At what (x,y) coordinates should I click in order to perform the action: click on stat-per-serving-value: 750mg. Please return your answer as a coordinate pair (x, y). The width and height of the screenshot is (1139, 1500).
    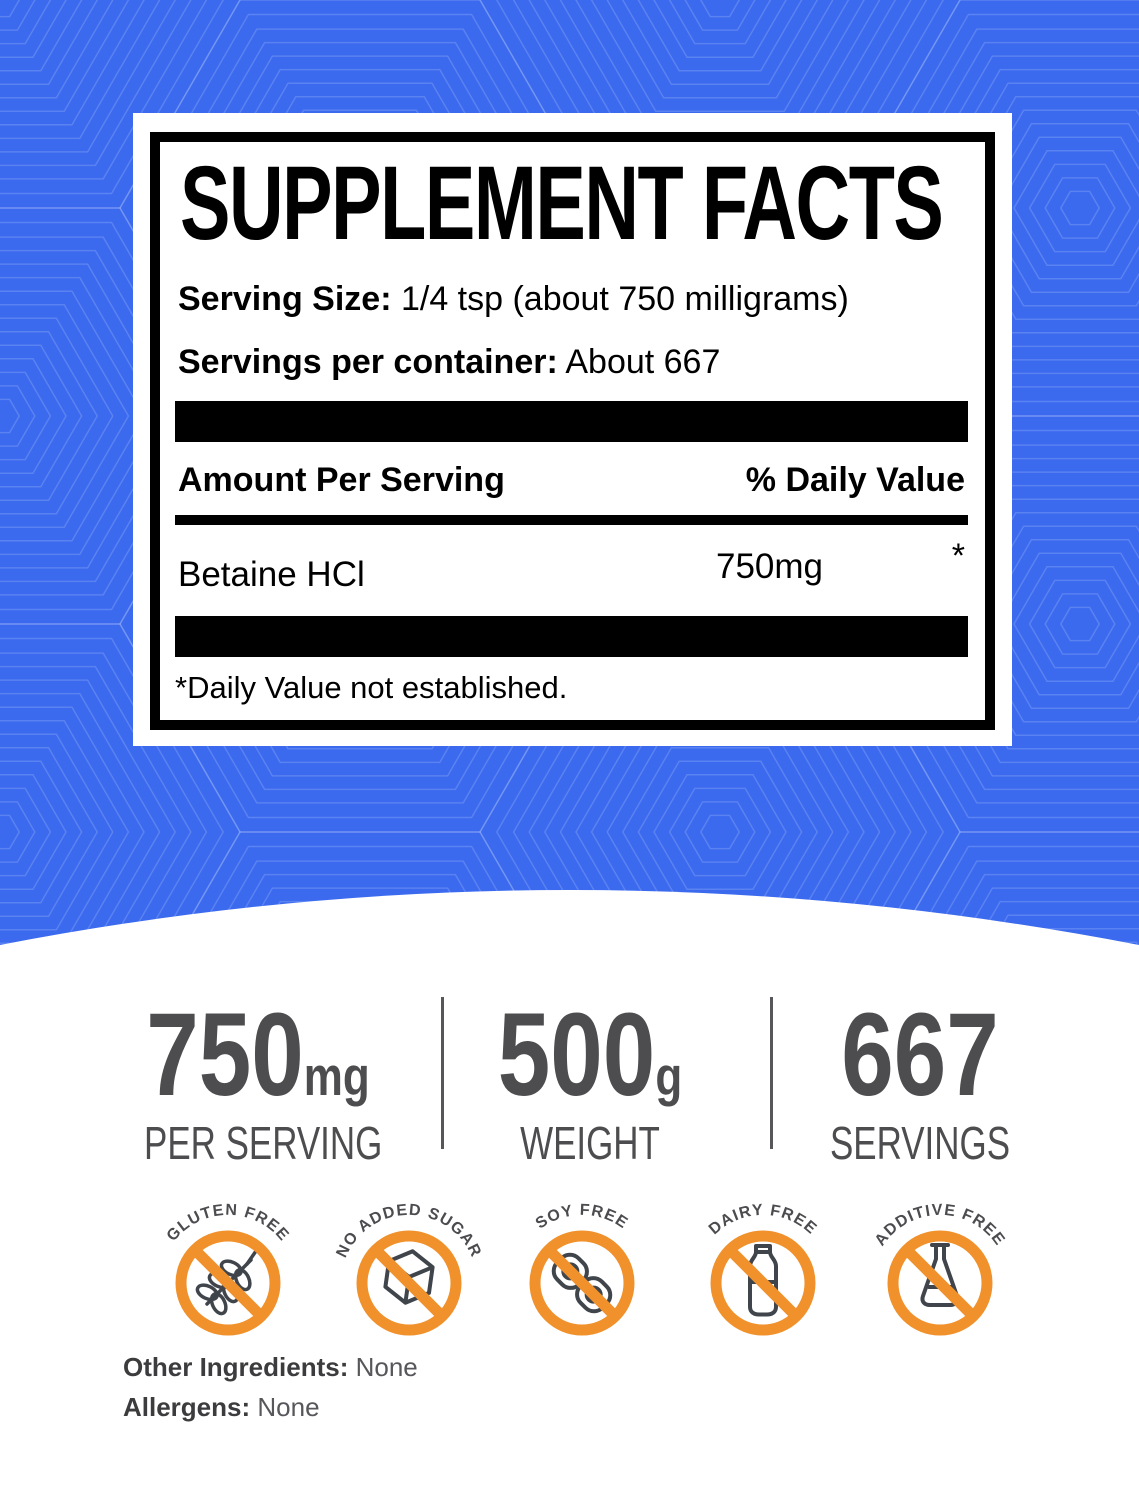
    Looking at the image, I should click on (258, 1055).